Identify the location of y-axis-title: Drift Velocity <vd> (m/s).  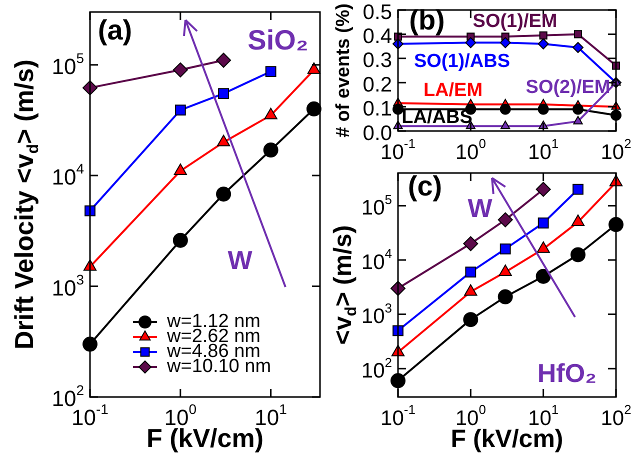
(25, 204).